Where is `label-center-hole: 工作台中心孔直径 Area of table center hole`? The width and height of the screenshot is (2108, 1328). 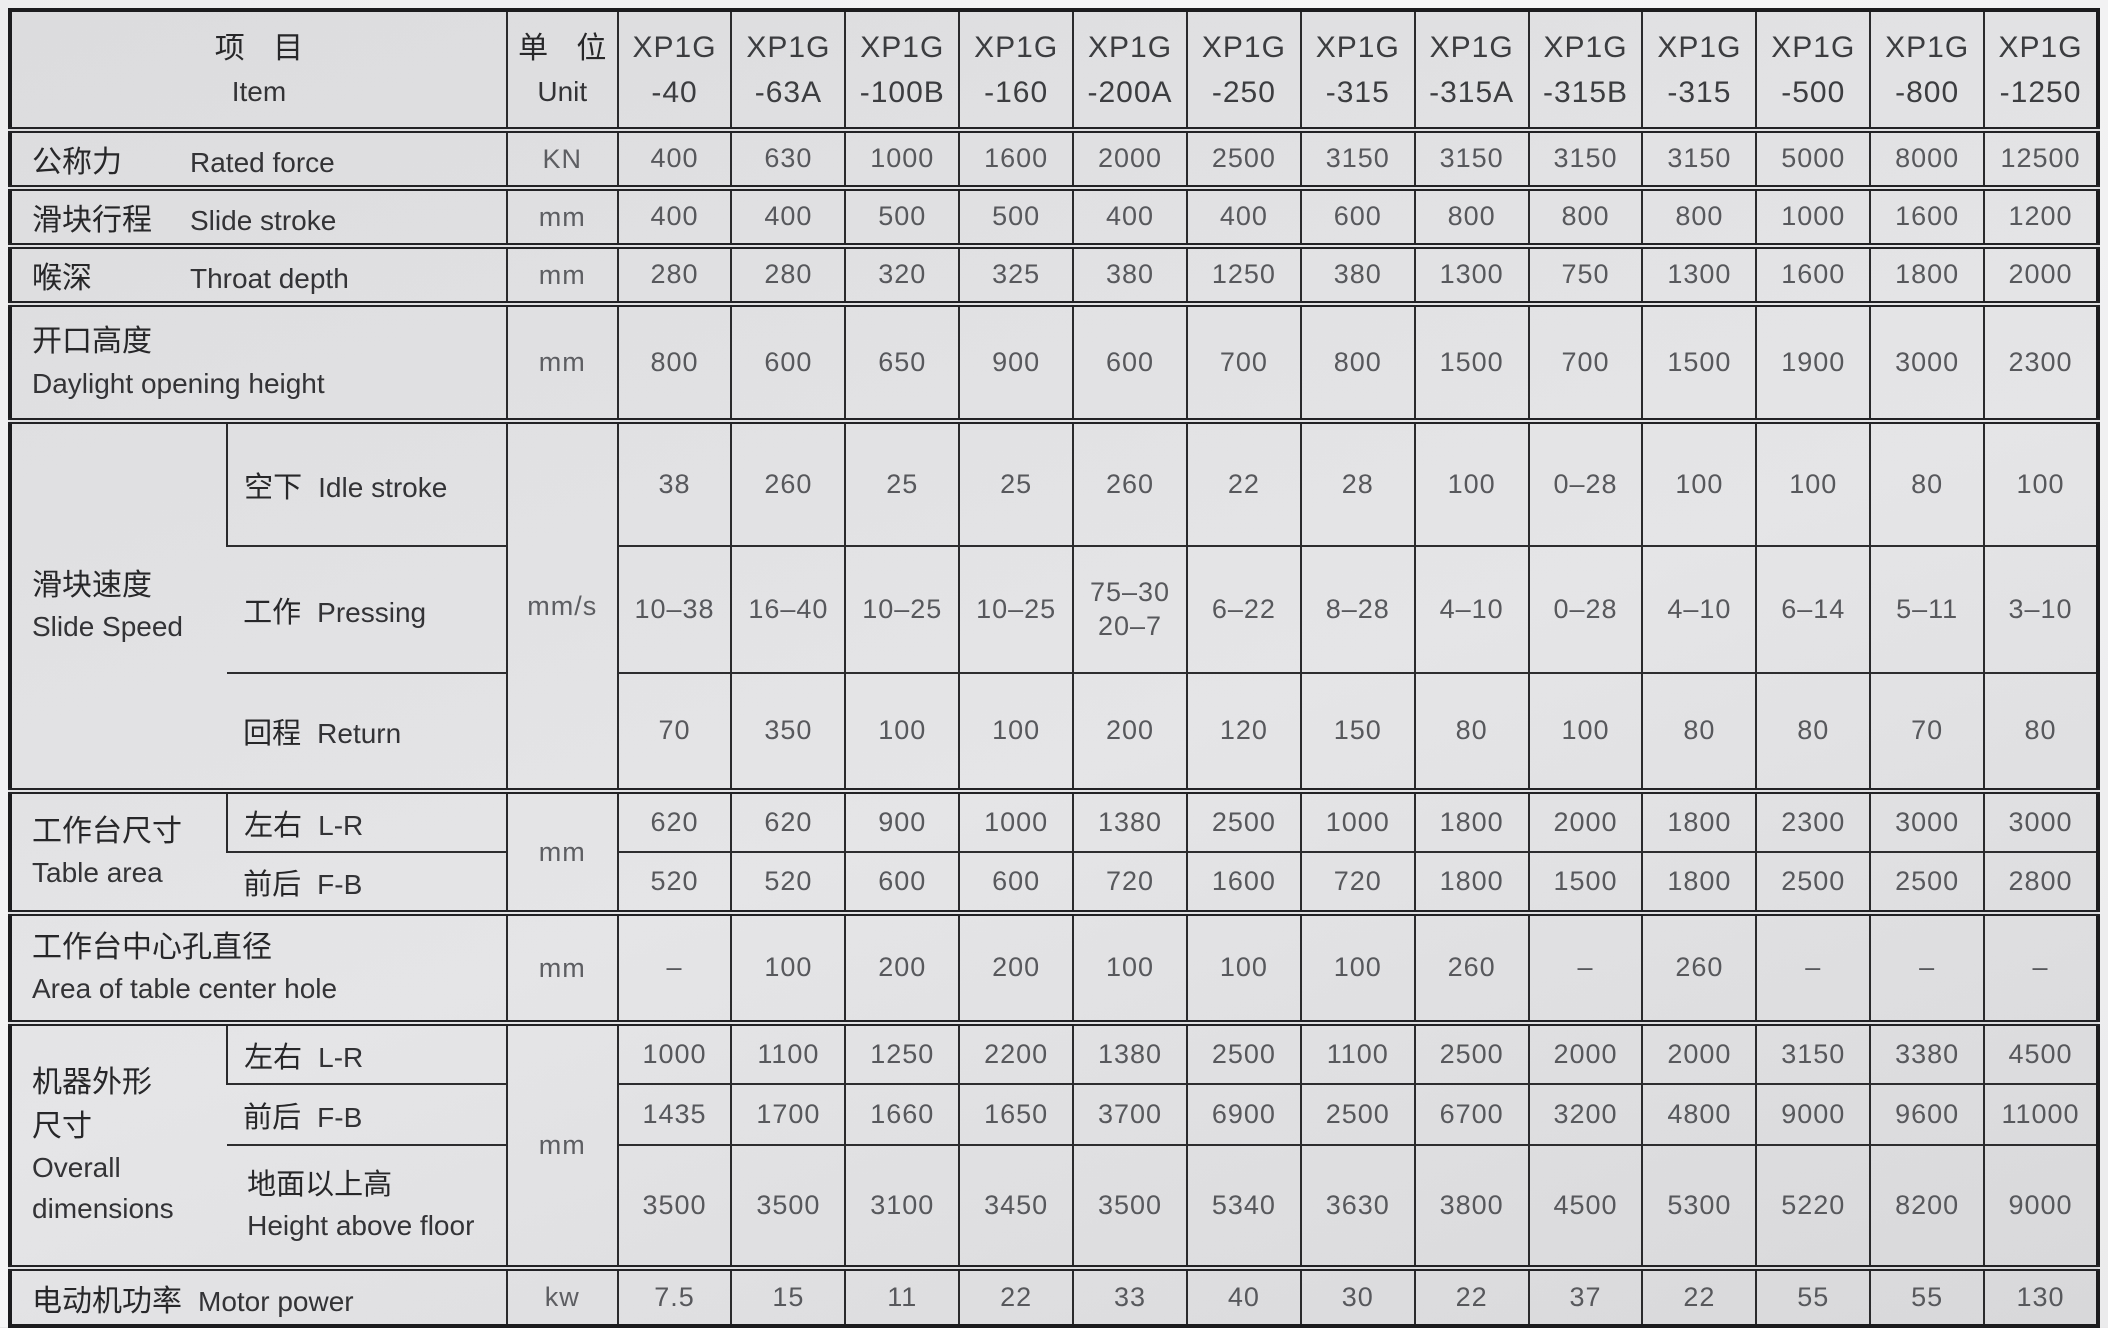 label-center-hole: 工作台中心孔直径 Area of table center hole is located at coordinates (258, 966).